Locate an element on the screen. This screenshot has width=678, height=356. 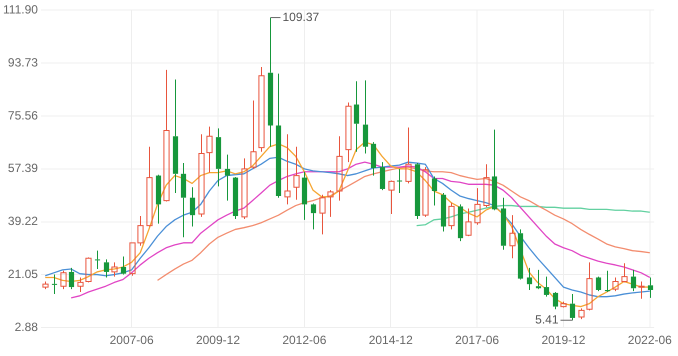
x-tick-label: 2012-06 is located at coordinates (304, 340).